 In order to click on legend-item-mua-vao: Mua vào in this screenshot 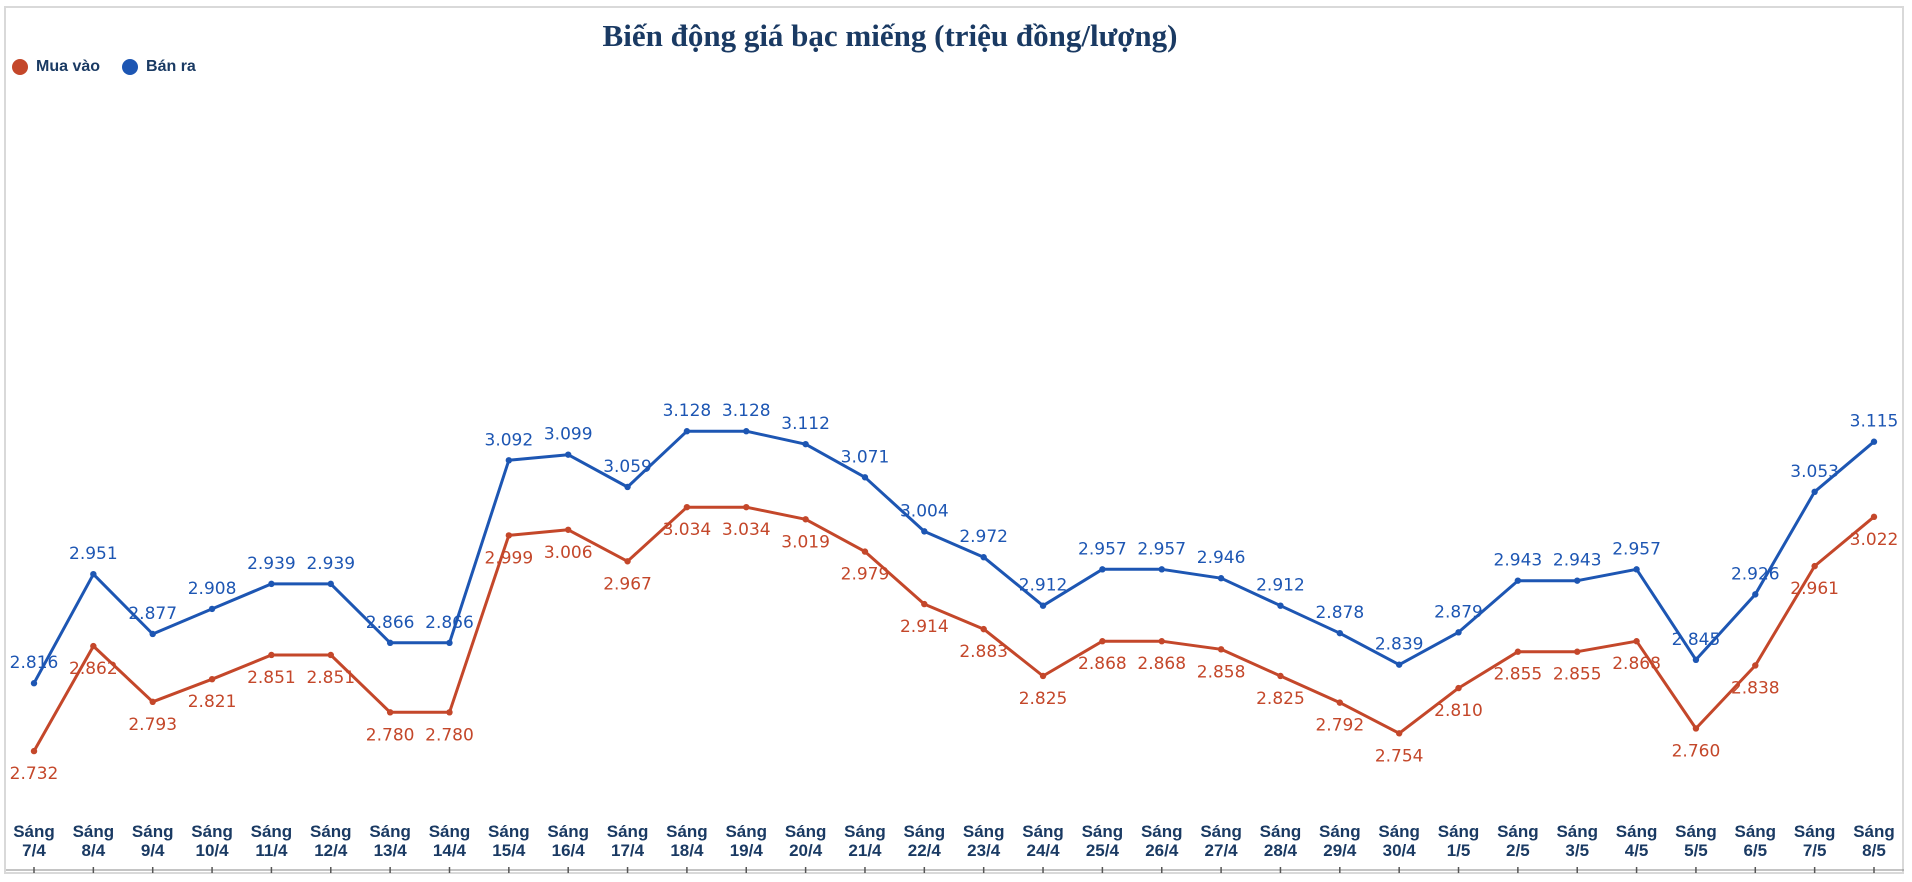, I will do `click(56, 67)`.